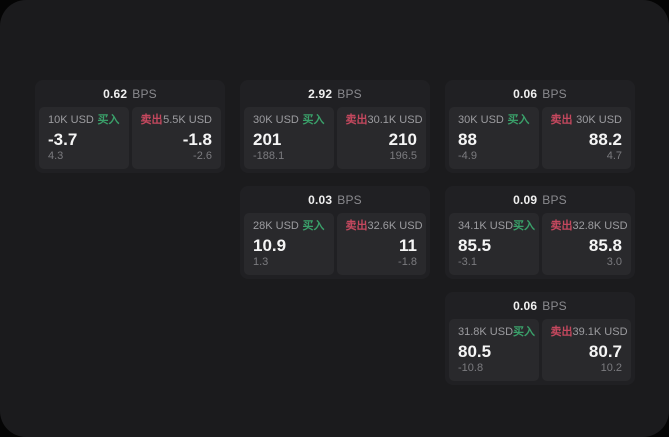  What do you see at coordinates (408, 245) in the screenshot?
I see `sell-price: 11` at bounding box center [408, 245].